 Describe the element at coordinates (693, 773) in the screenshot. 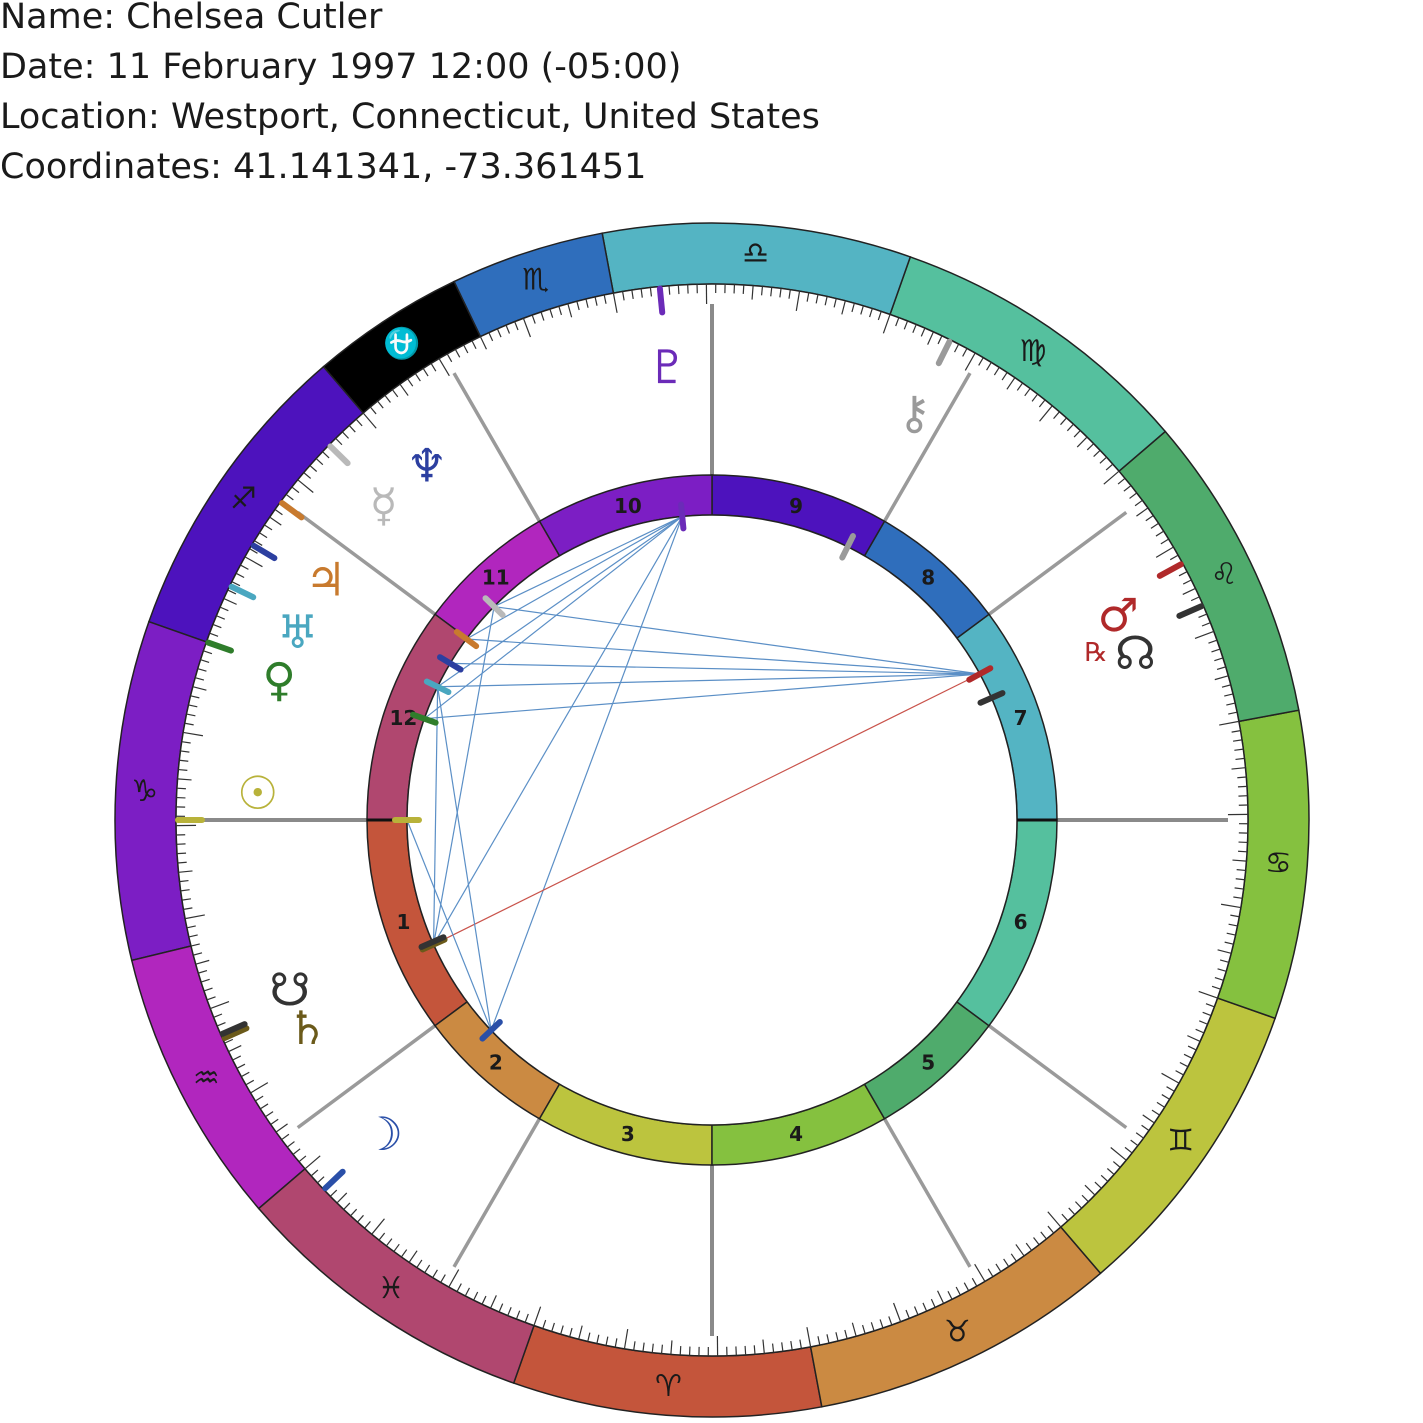

I see `aspect-lines` at that location.